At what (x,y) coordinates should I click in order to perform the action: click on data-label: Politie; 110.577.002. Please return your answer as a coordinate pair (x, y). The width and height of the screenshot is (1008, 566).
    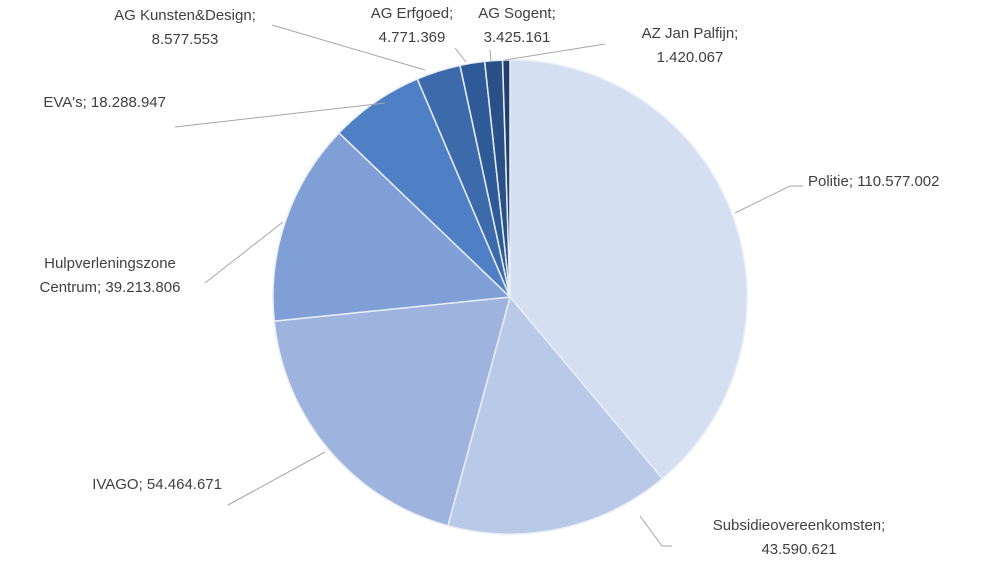
    Looking at the image, I should click on (874, 181).